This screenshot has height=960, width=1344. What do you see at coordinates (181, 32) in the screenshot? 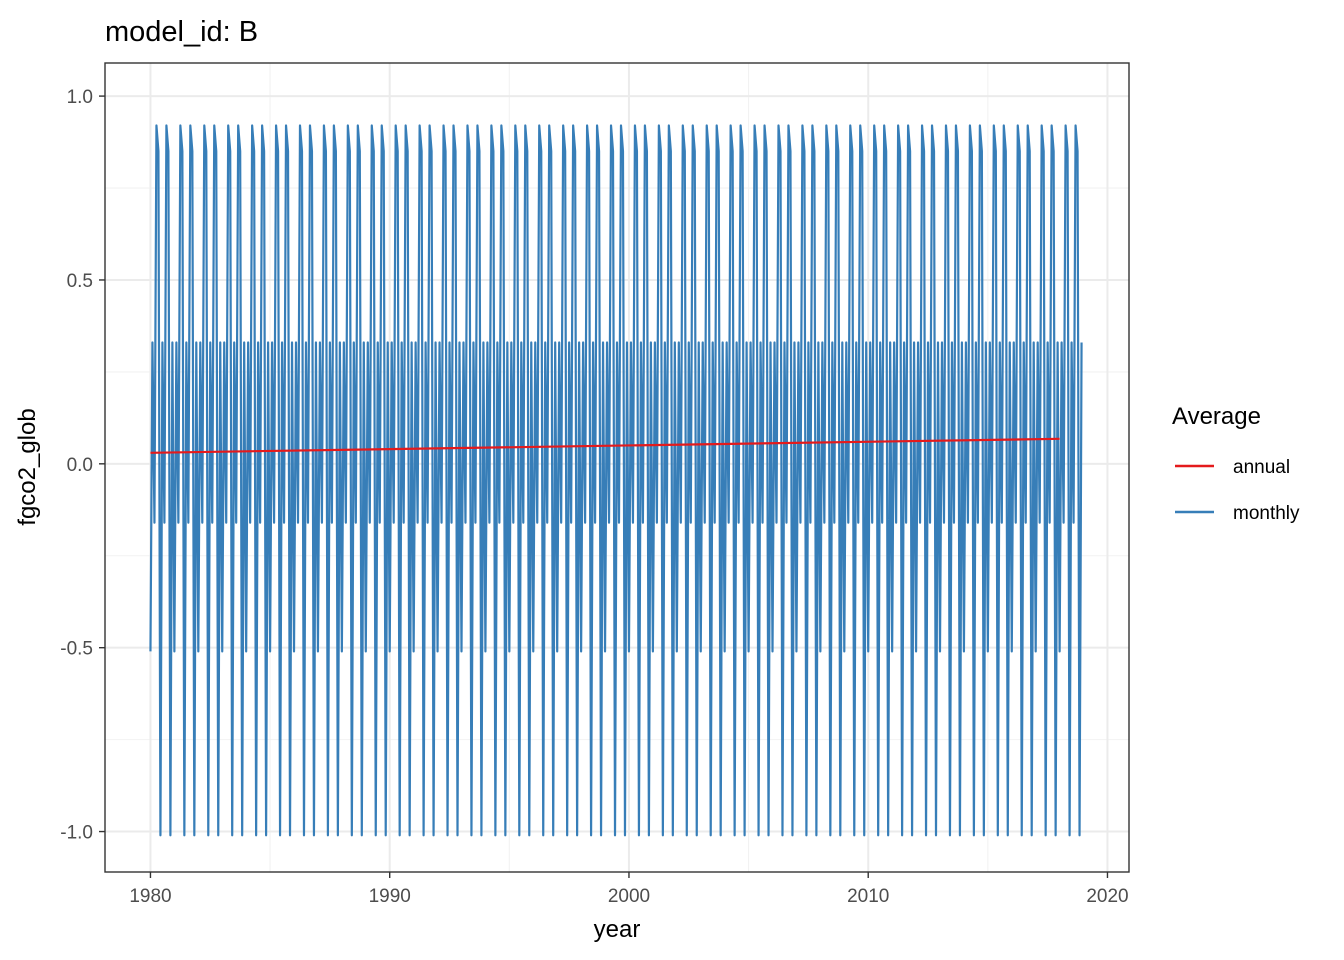
I see `chart-title: model_id: B` at bounding box center [181, 32].